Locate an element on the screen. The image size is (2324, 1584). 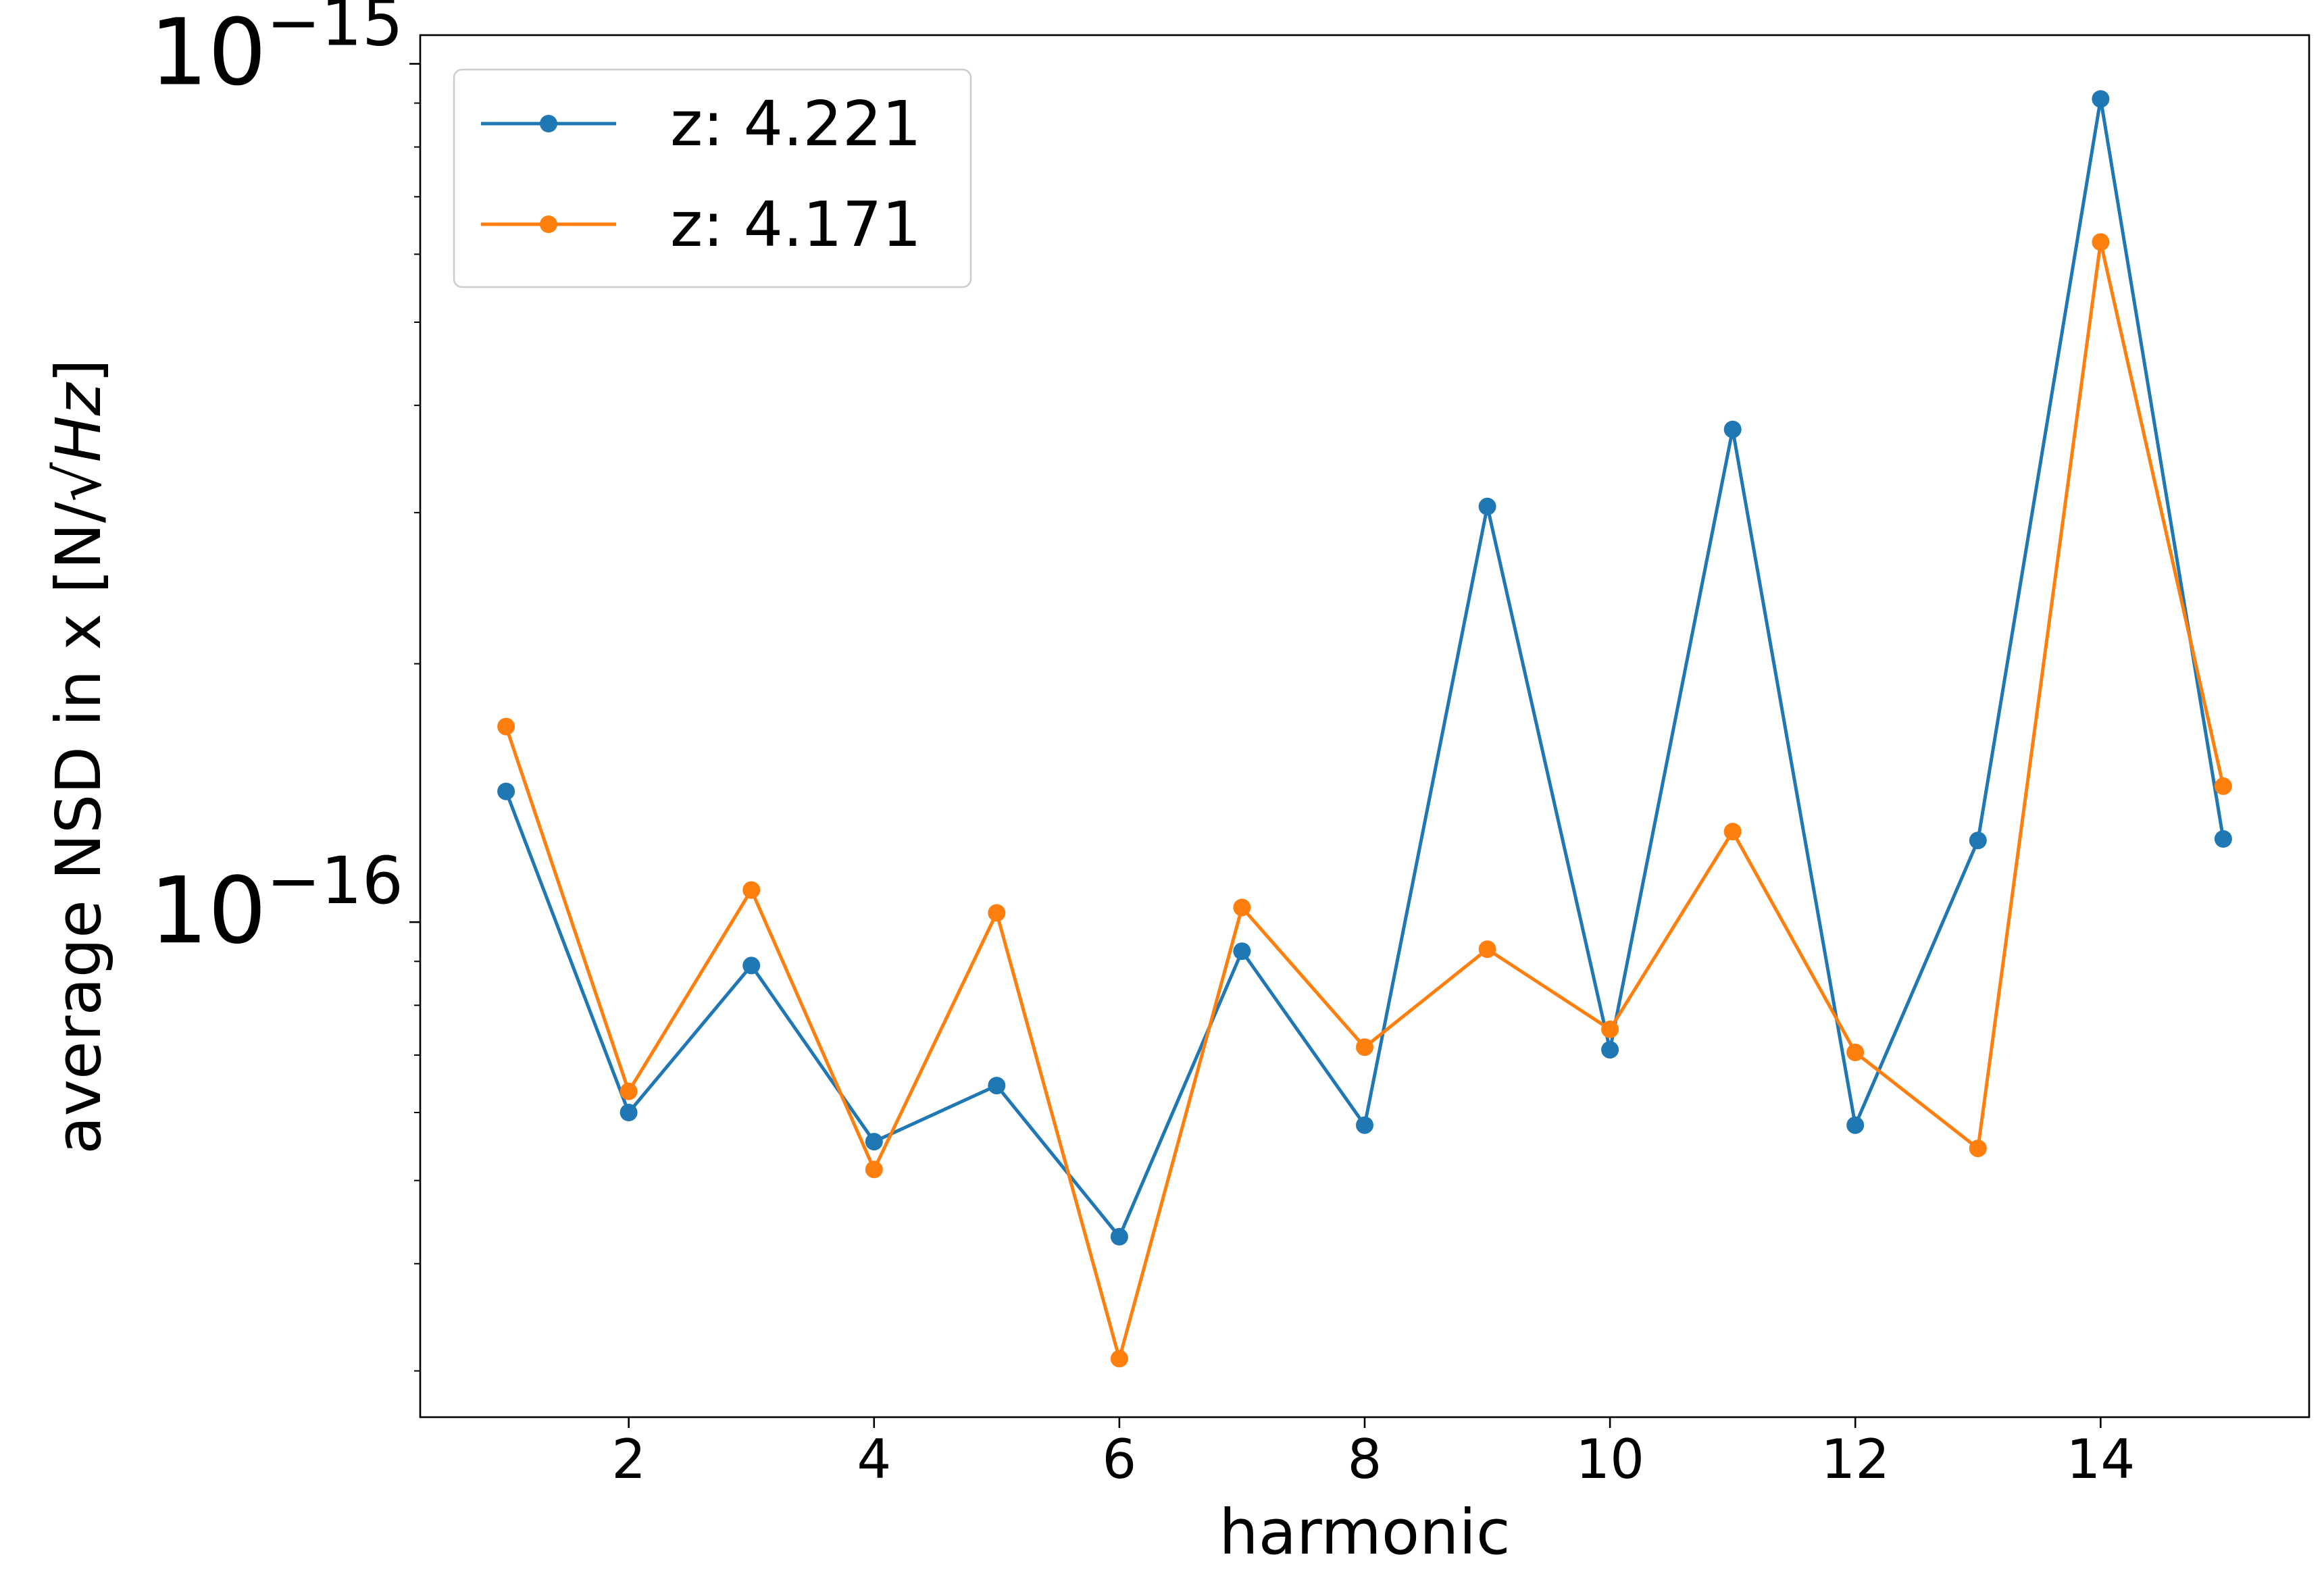
x-tick-label: 12 is located at coordinates (1855, 1459).